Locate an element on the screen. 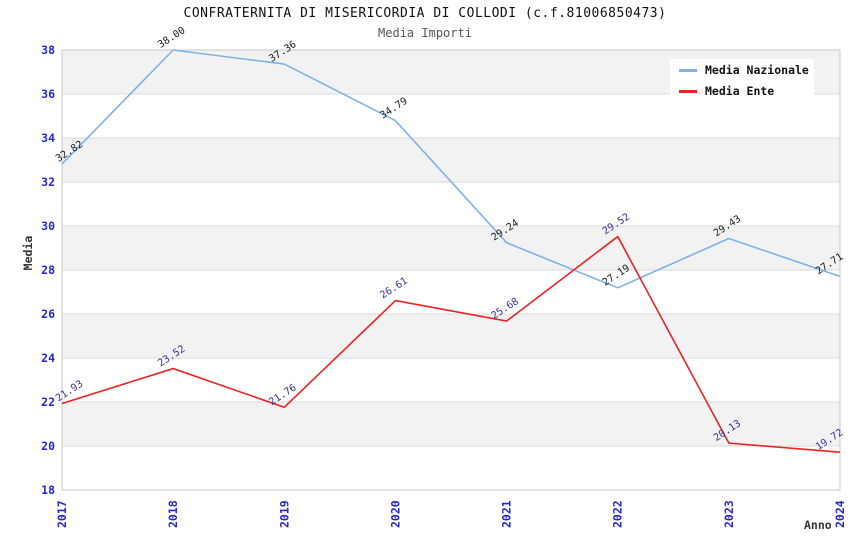  media-ente-line-swatch-icon is located at coordinates (688, 91).